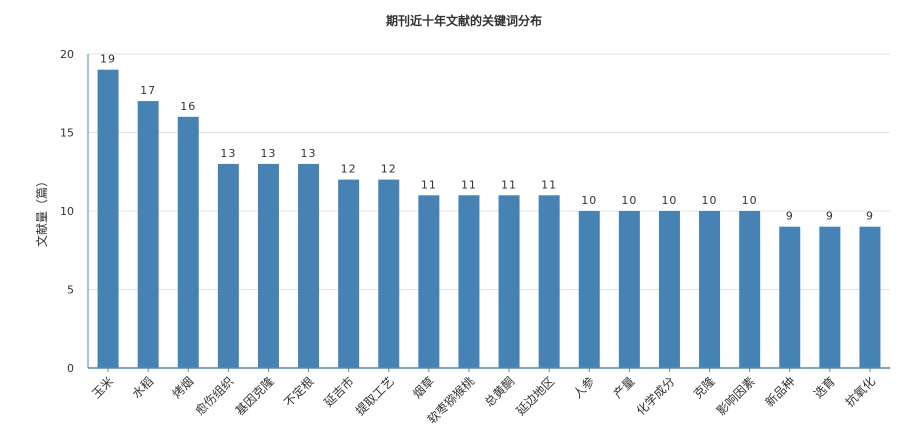 Image resolution: width=908 pixels, height=437 pixels. What do you see at coordinates (860, 392) in the screenshot?
I see `x-tick-label: 抗氧化` at bounding box center [860, 392].